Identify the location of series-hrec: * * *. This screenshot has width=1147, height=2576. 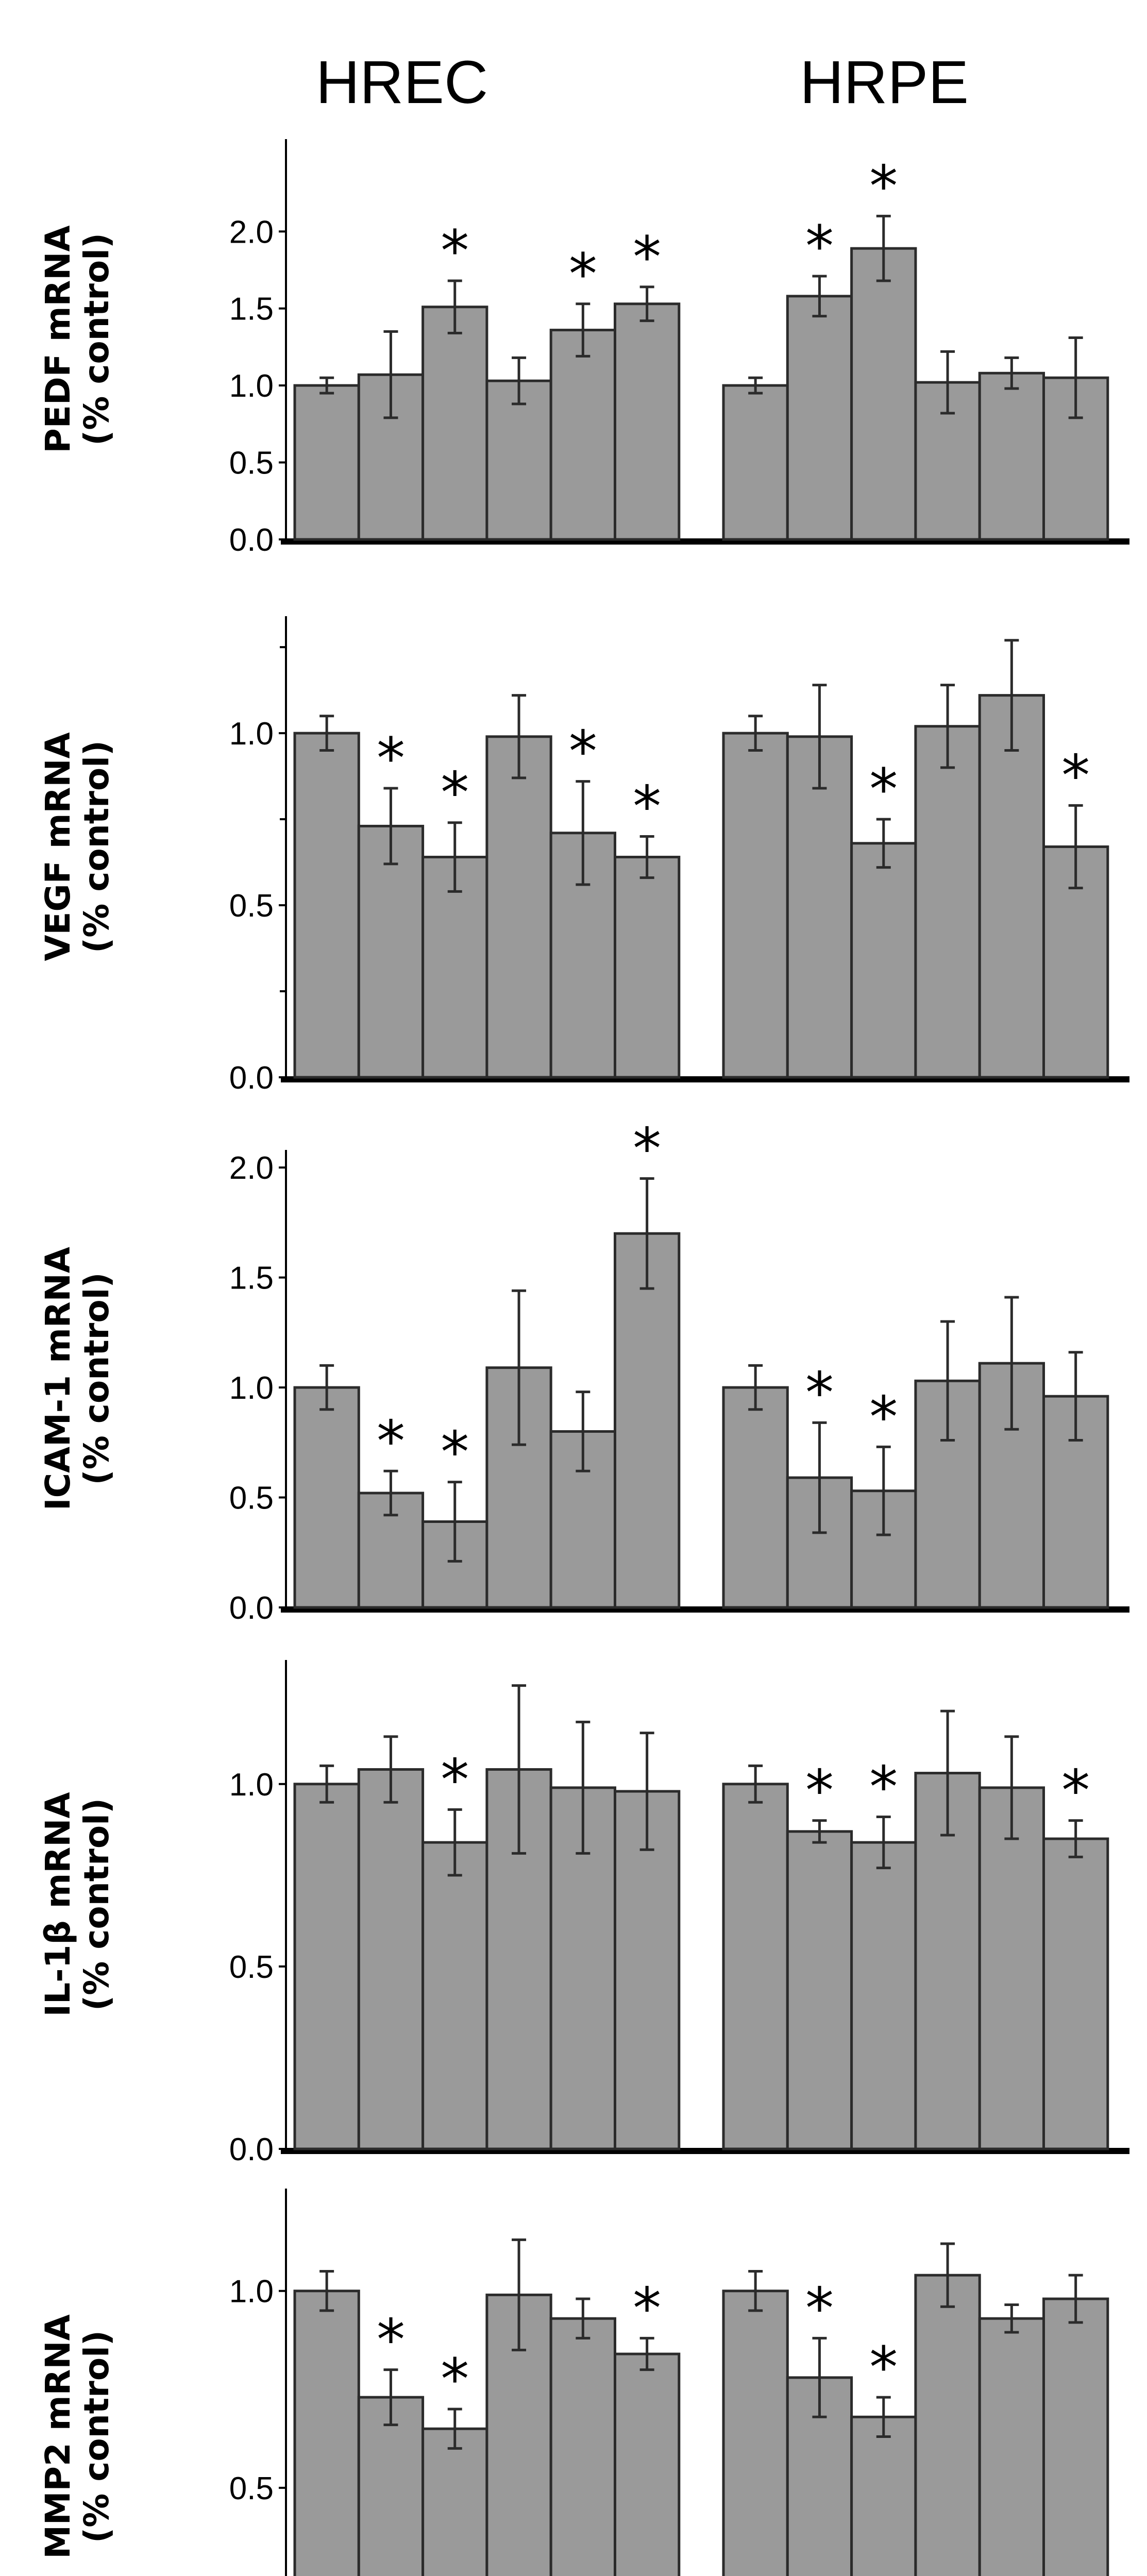
(487, 1362).